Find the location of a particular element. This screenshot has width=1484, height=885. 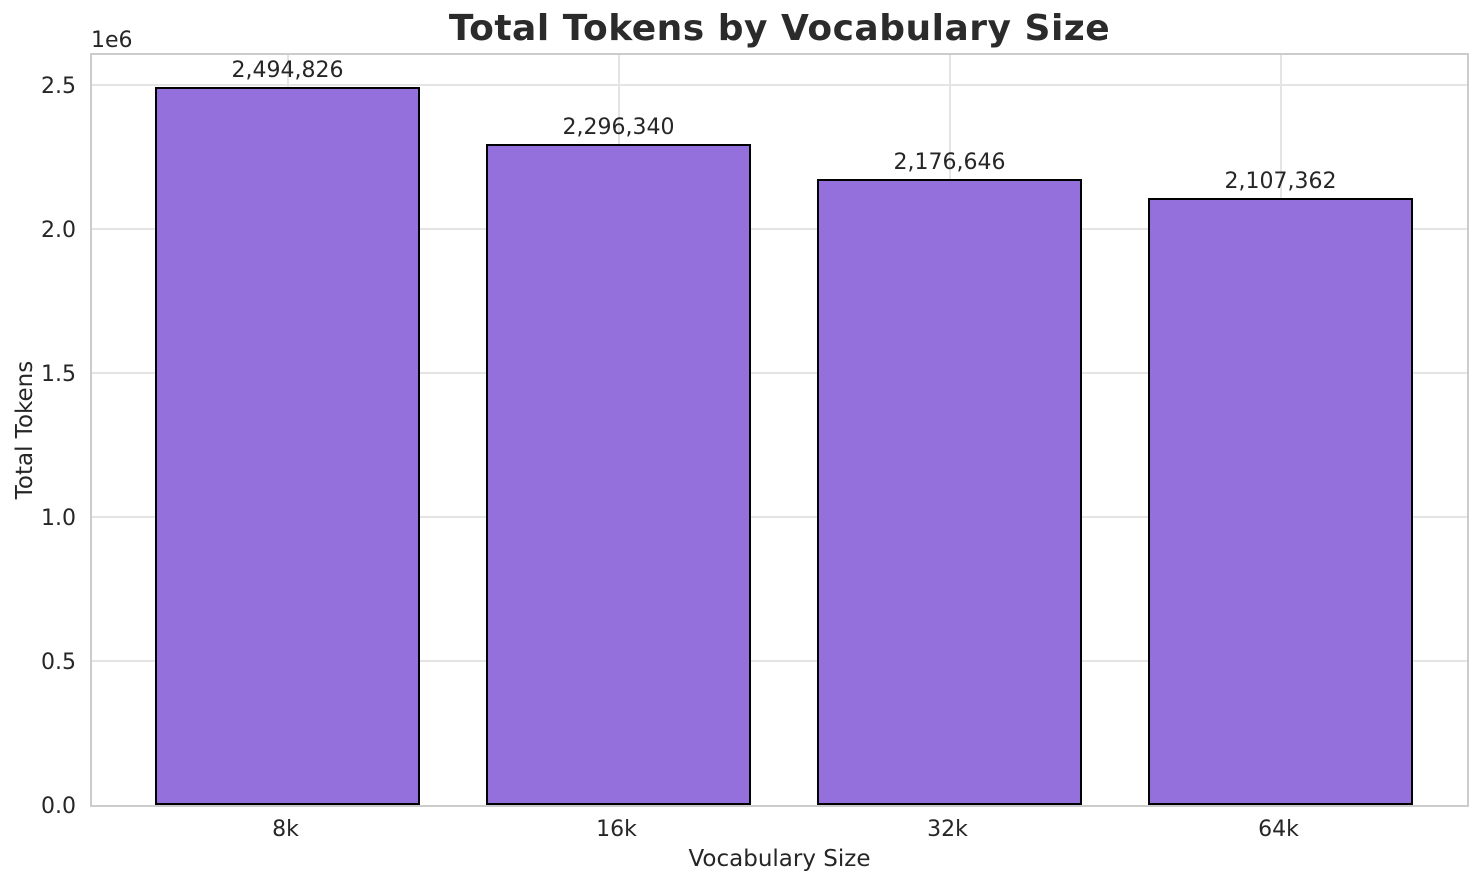

x-tick-label: 64k is located at coordinates (1278, 829).